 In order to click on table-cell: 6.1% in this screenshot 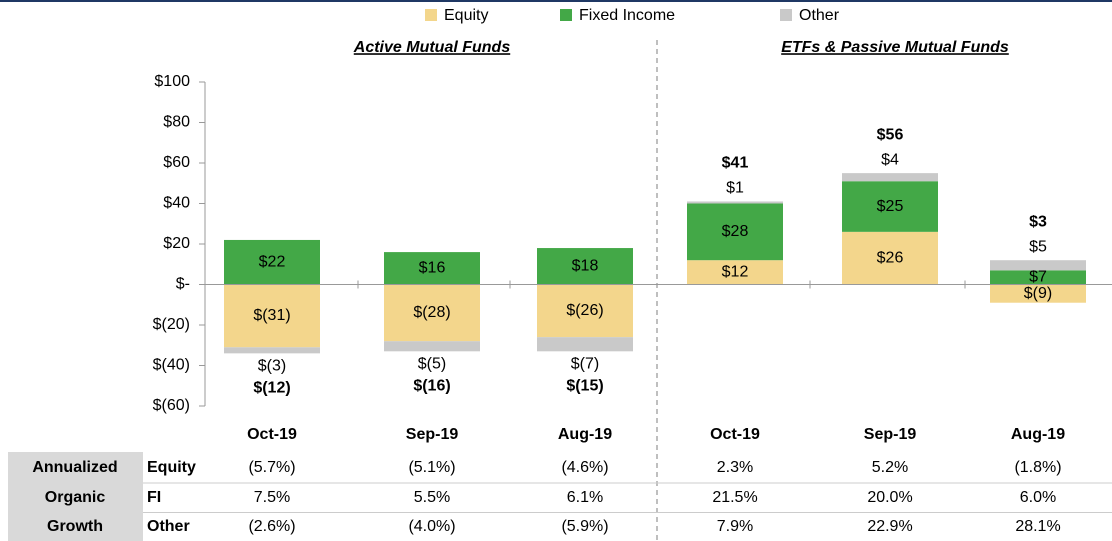, I will do `click(585, 497)`.